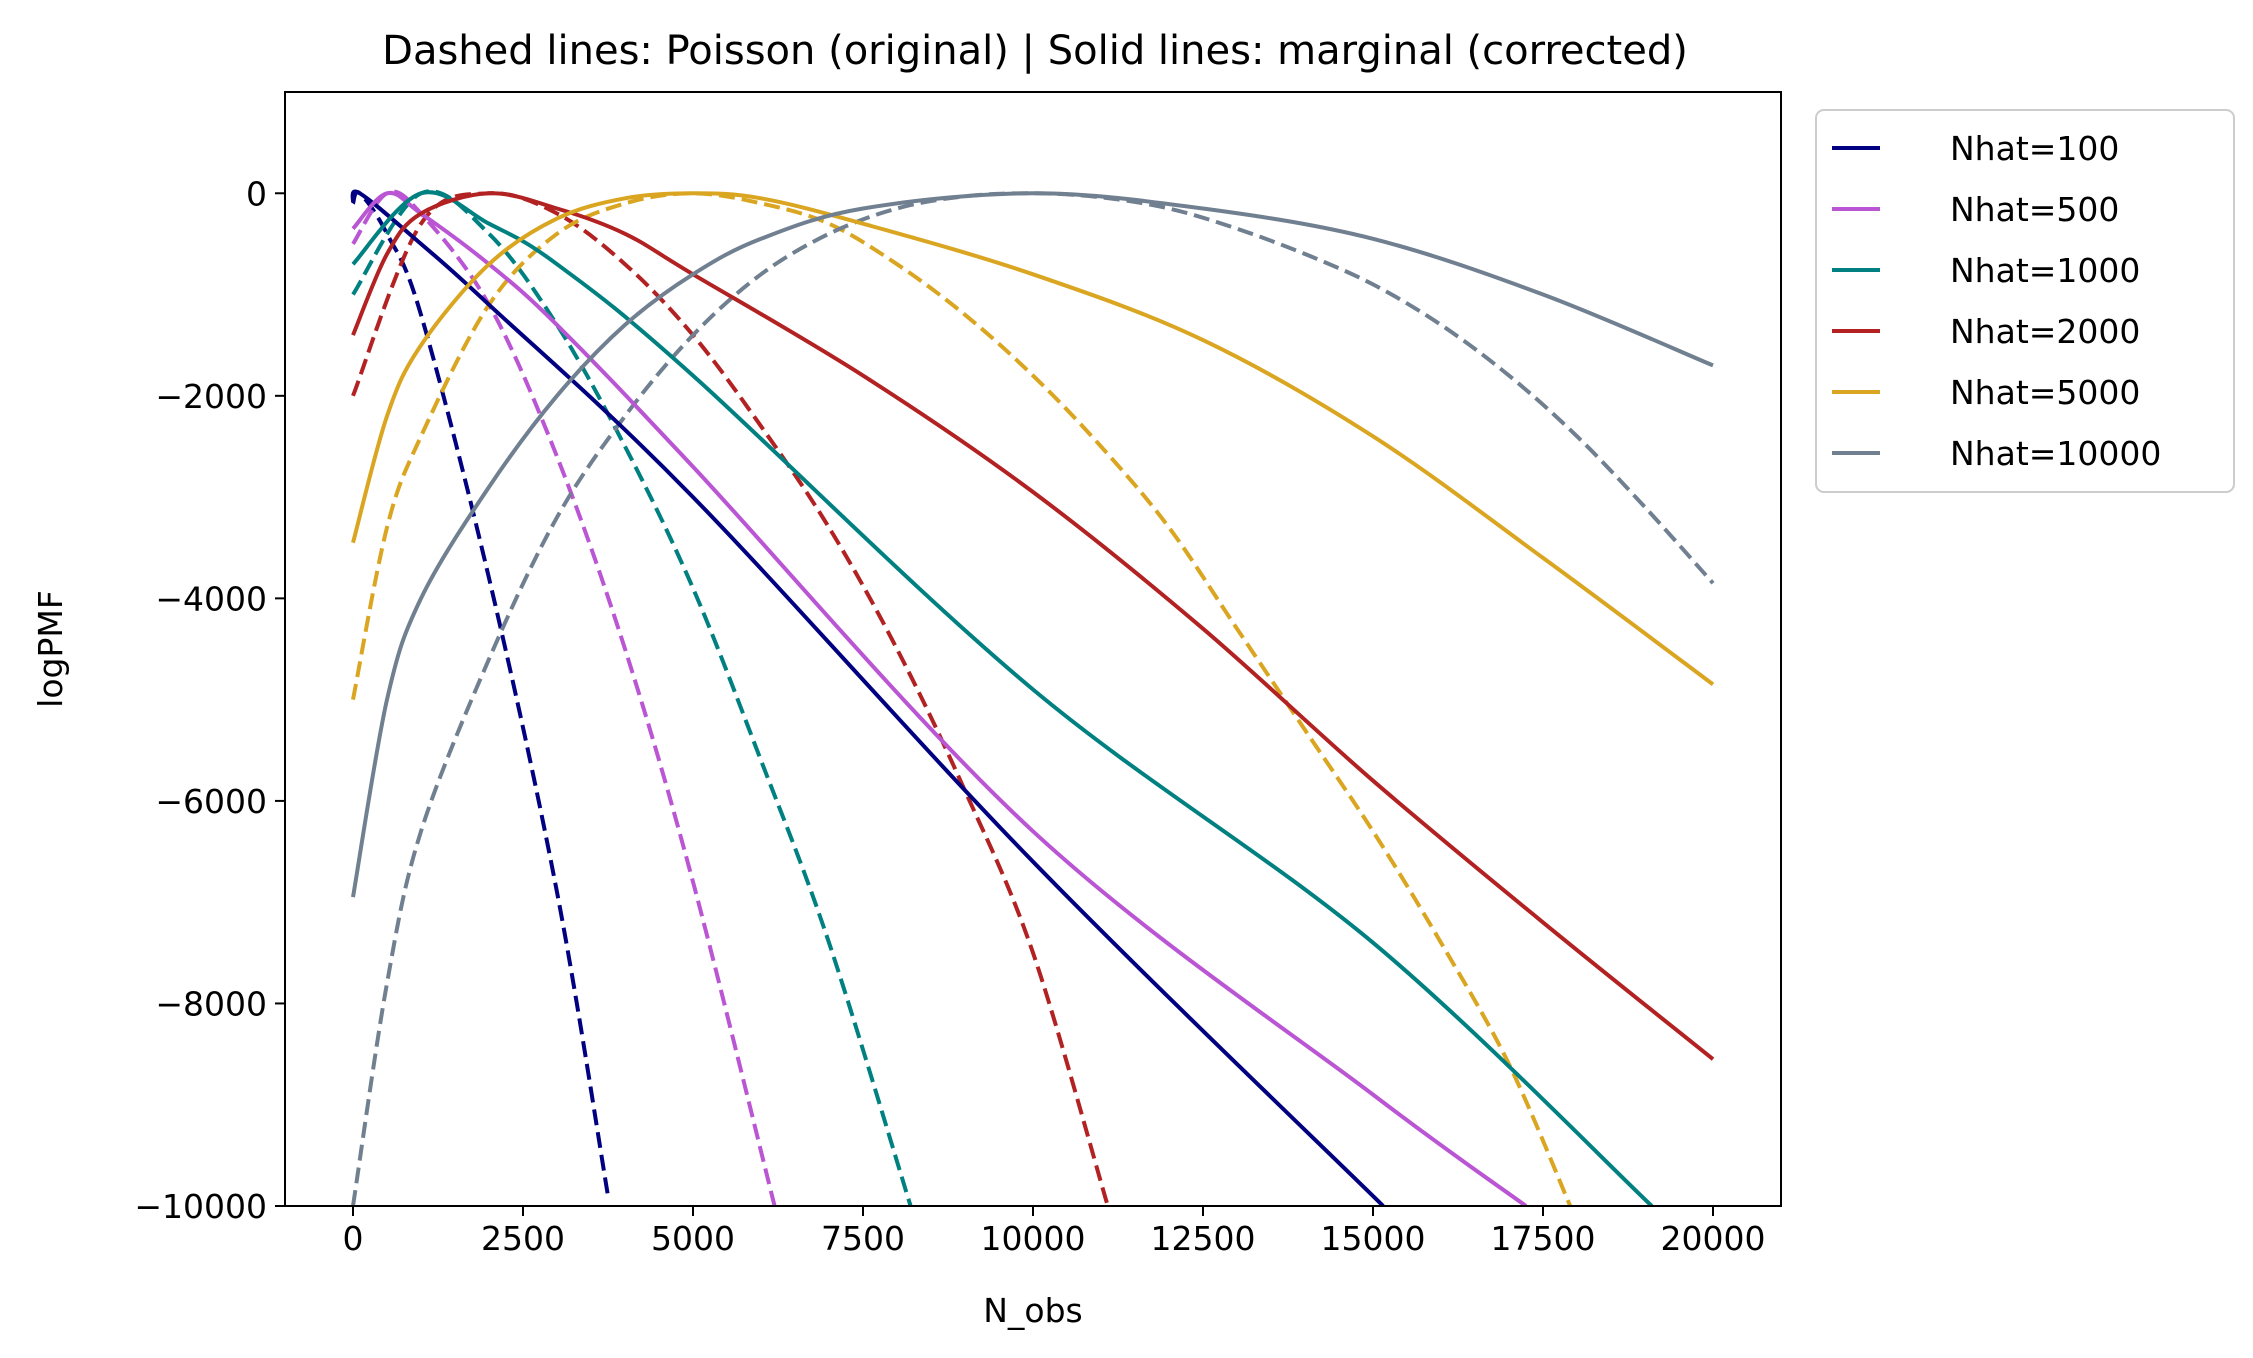 The height and width of the screenshot is (1358, 2253). I want to click on legend-frame, so click(2025, 301).